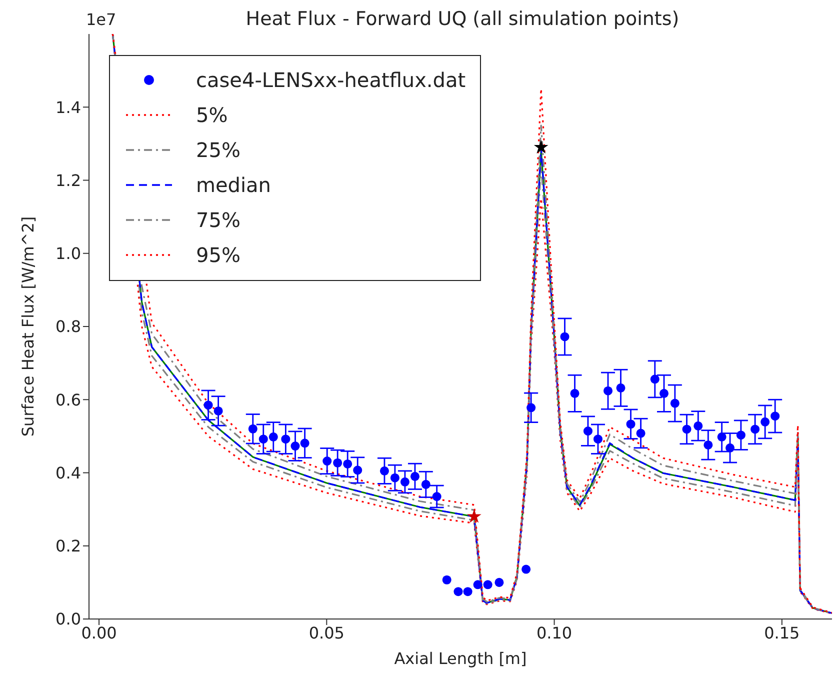 Image resolution: width=836 pixels, height=680 pixels. Describe the element at coordinates (460, 658) in the screenshot. I see `x-axis-title: Axial Length [m]` at that location.